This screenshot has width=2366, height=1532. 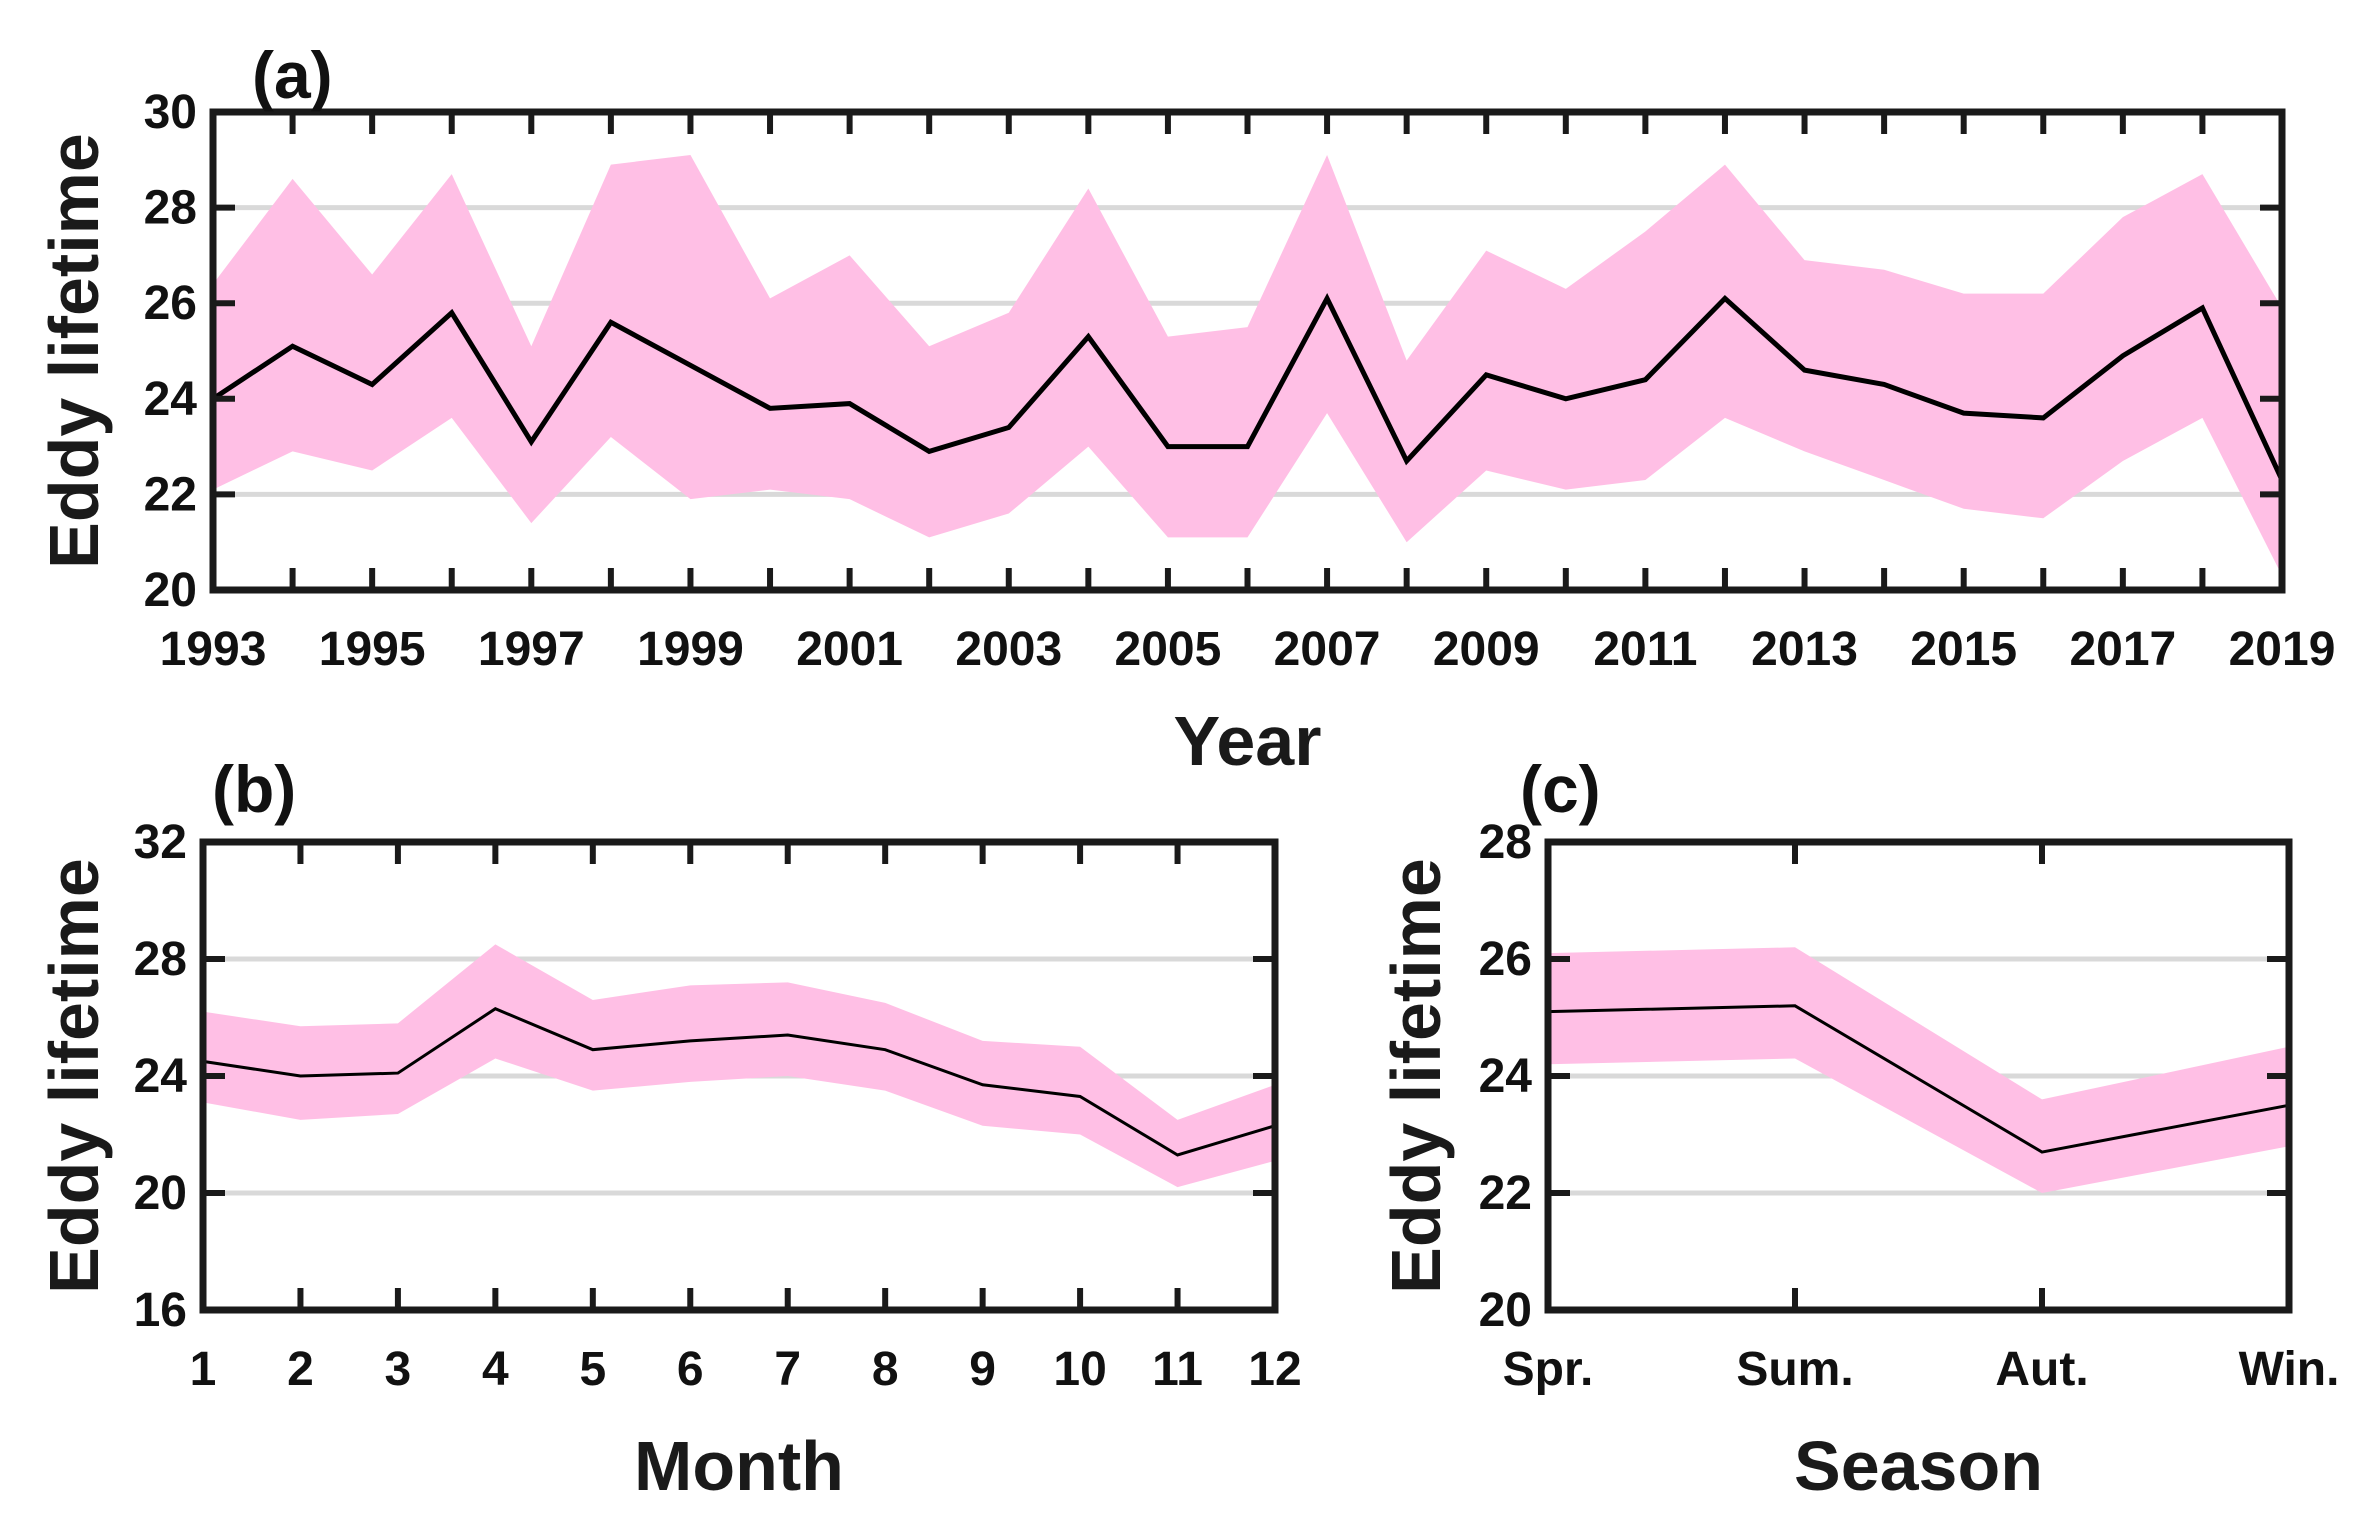 I want to click on panel-label: (c), so click(x=1560, y=789).